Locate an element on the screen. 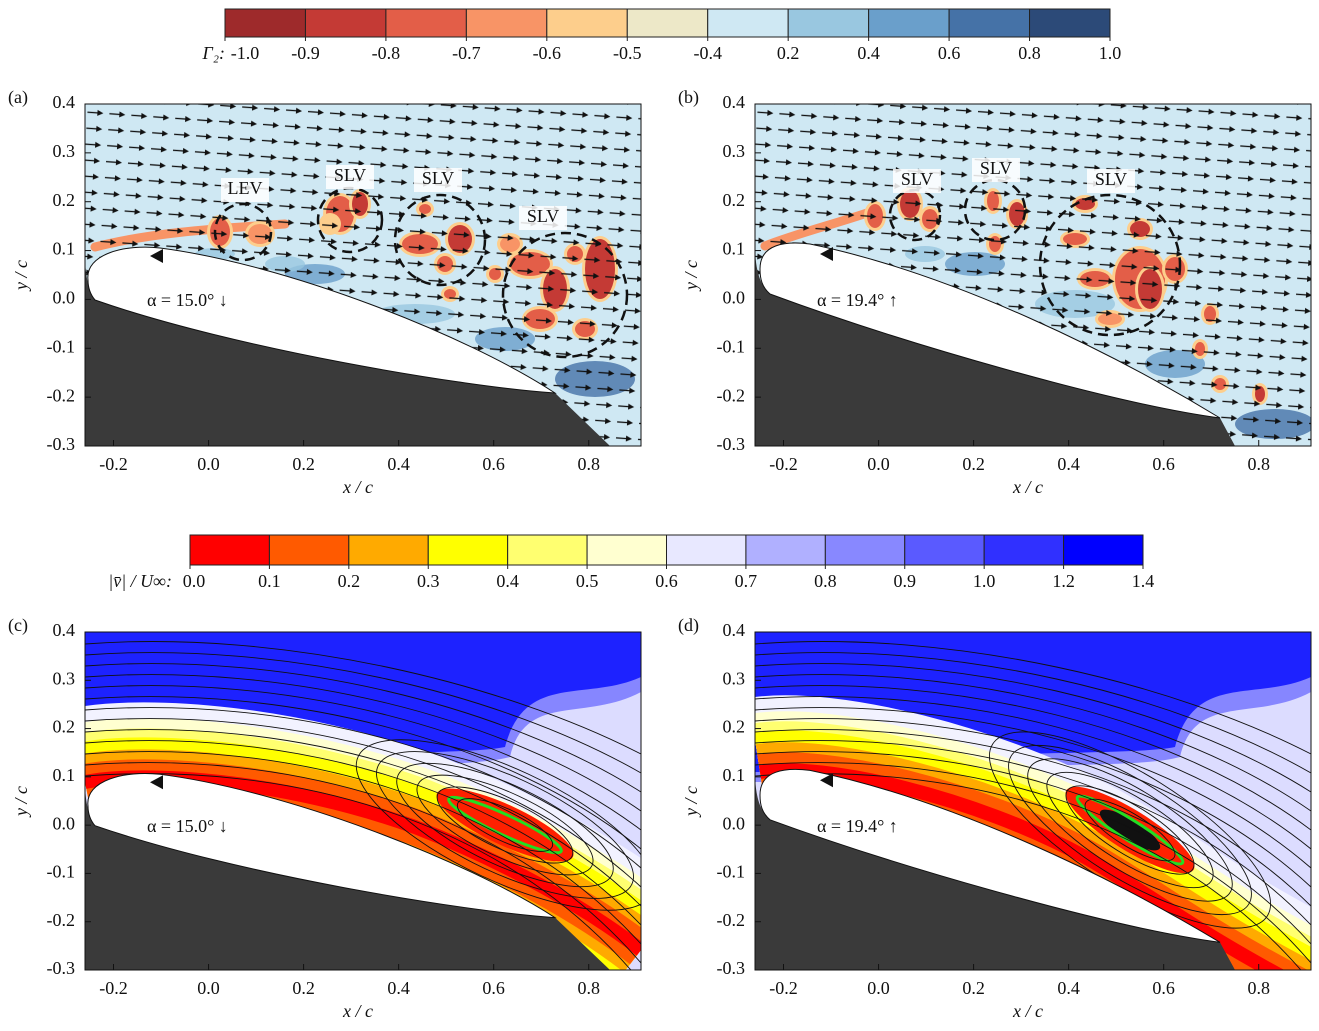 This screenshot has height=1031, width=1319. colorbar-tick-label: -0.5 is located at coordinates (627, 53).